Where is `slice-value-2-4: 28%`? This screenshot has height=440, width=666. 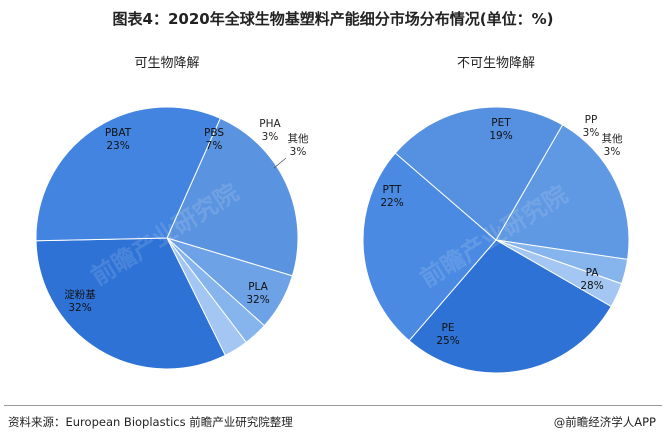 slice-value-2-4: 28% is located at coordinates (591, 286).